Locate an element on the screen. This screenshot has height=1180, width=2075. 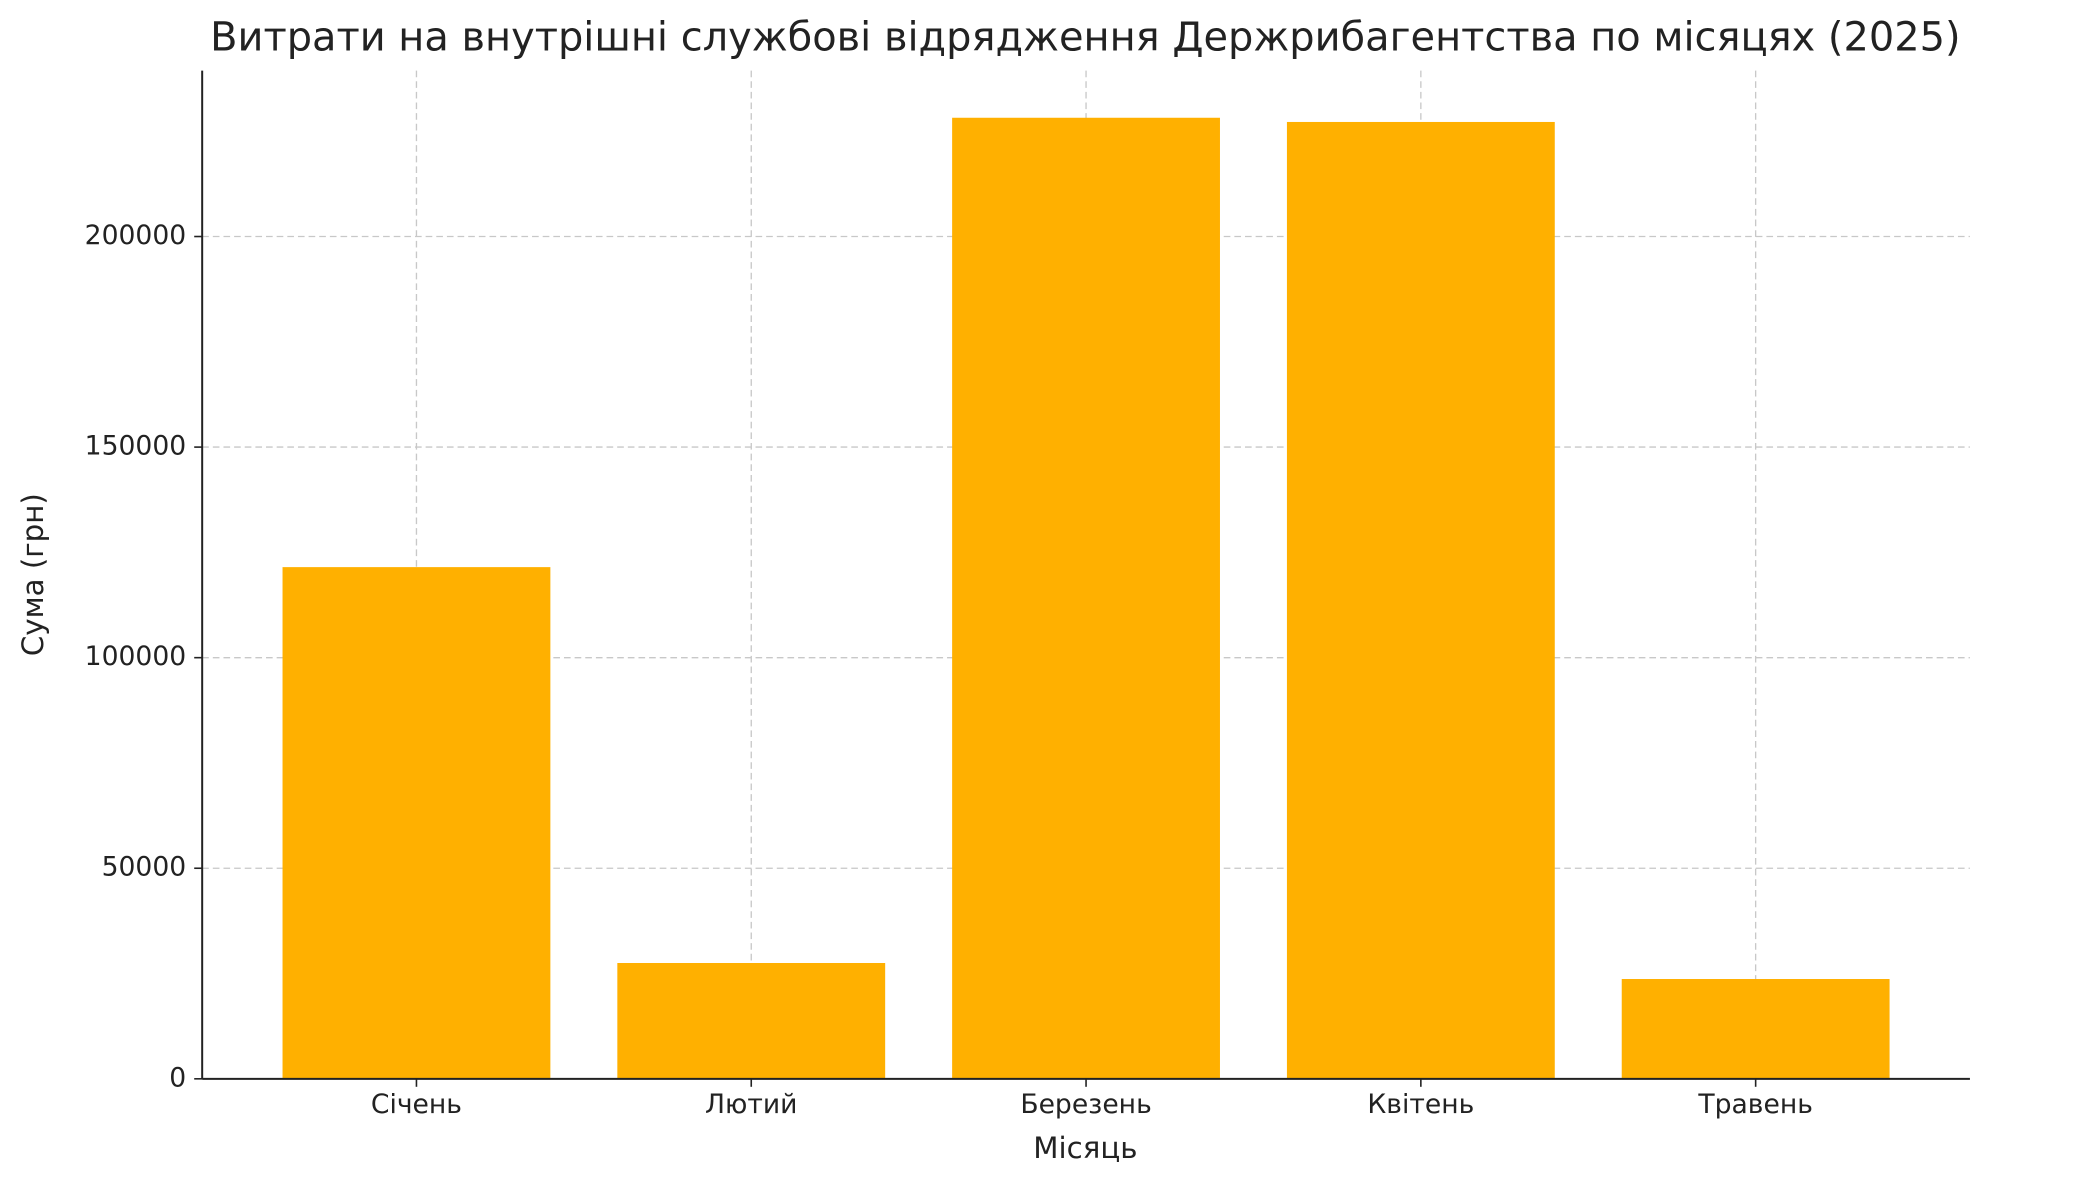
x-axis-label: Місяць is located at coordinates (1085, 1148).